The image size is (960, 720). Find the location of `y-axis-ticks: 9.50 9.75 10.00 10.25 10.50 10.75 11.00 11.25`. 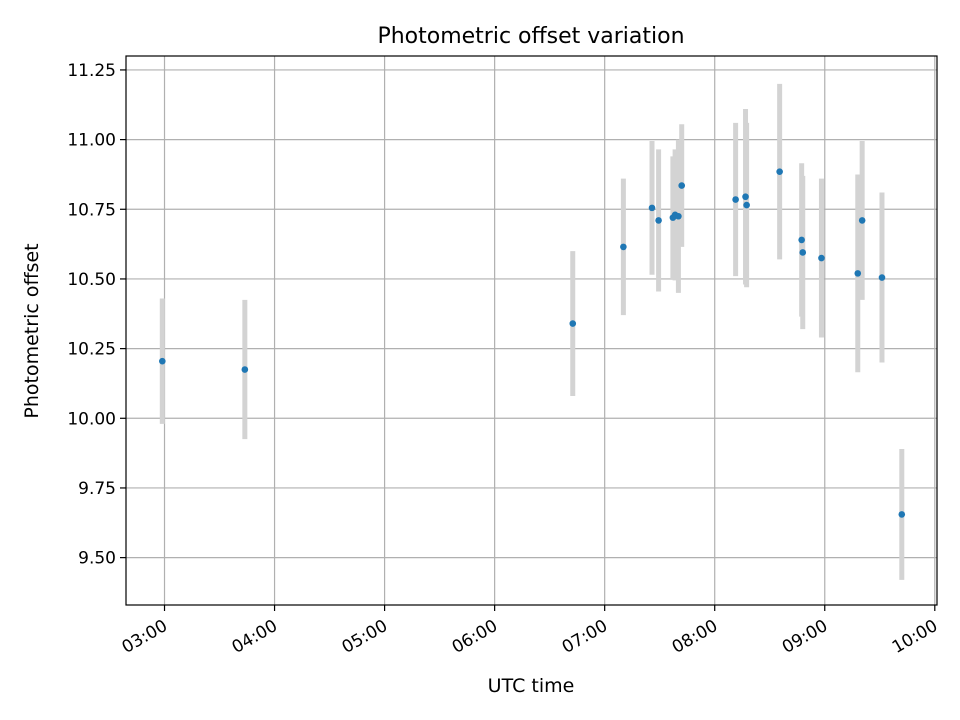

y-axis-ticks: 9.50 9.75 10.00 10.25 10.50 10.75 11.00 11.25 is located at coordinates (96, 315).